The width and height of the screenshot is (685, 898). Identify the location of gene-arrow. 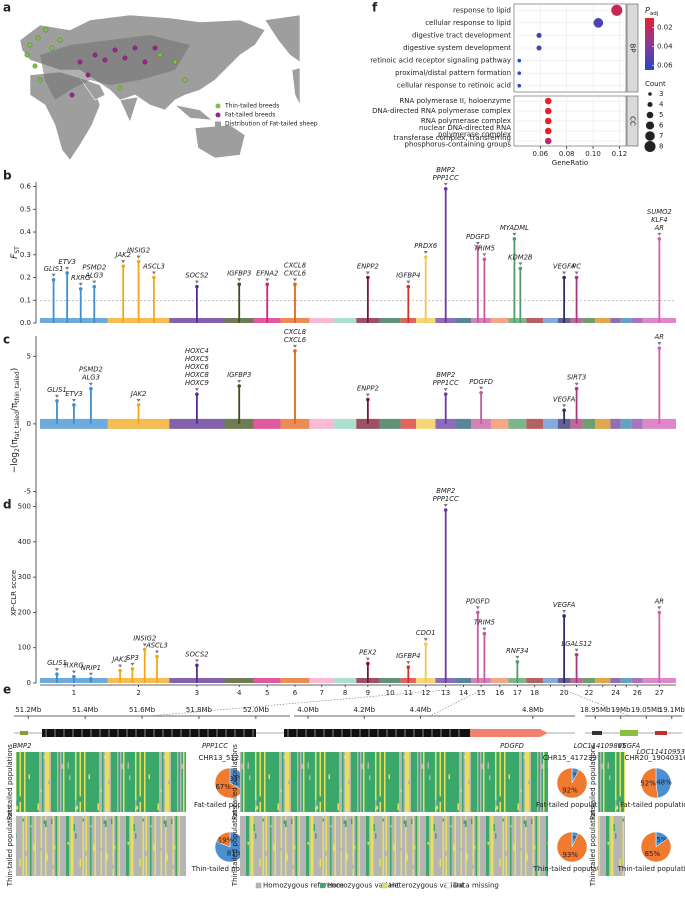
(509, 733).